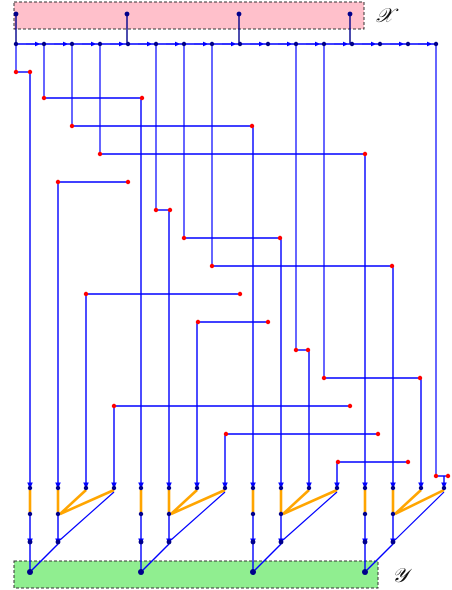 The height and width of the screenshot is (590, 452). Describe the element at coordinates (196, 574) in the screenshot. I see `output-box` at that location.